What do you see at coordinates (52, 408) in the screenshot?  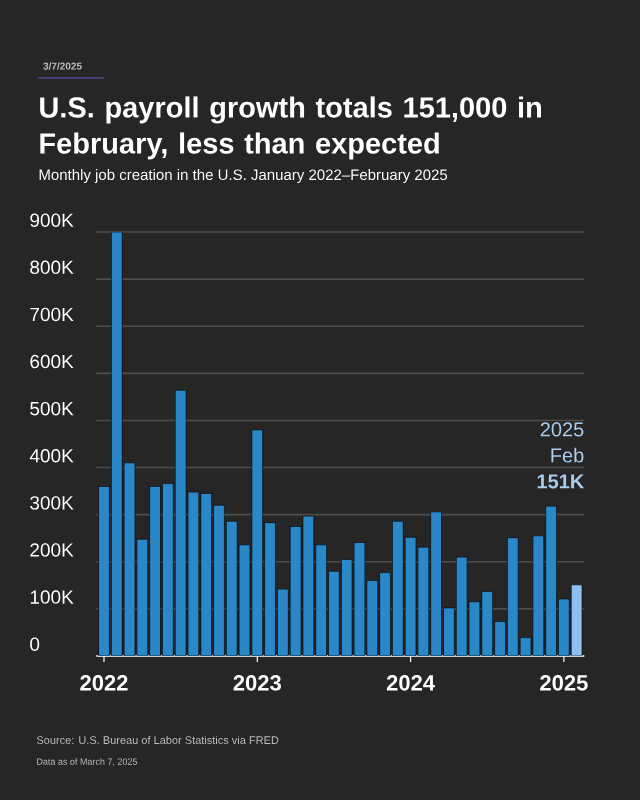 I see `y-tick-label: 500K` at bounding box center [52, 408].